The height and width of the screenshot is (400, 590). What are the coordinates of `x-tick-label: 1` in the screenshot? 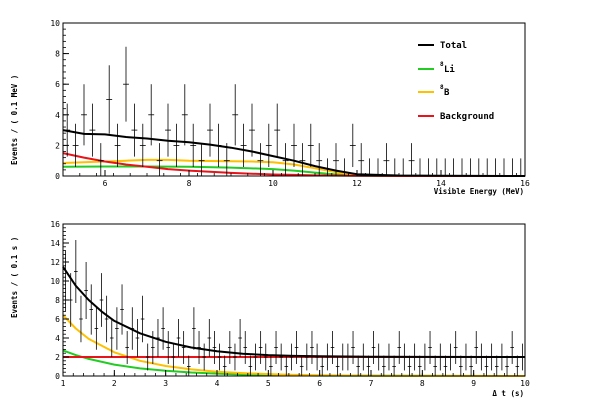 It's located at (63, 383).